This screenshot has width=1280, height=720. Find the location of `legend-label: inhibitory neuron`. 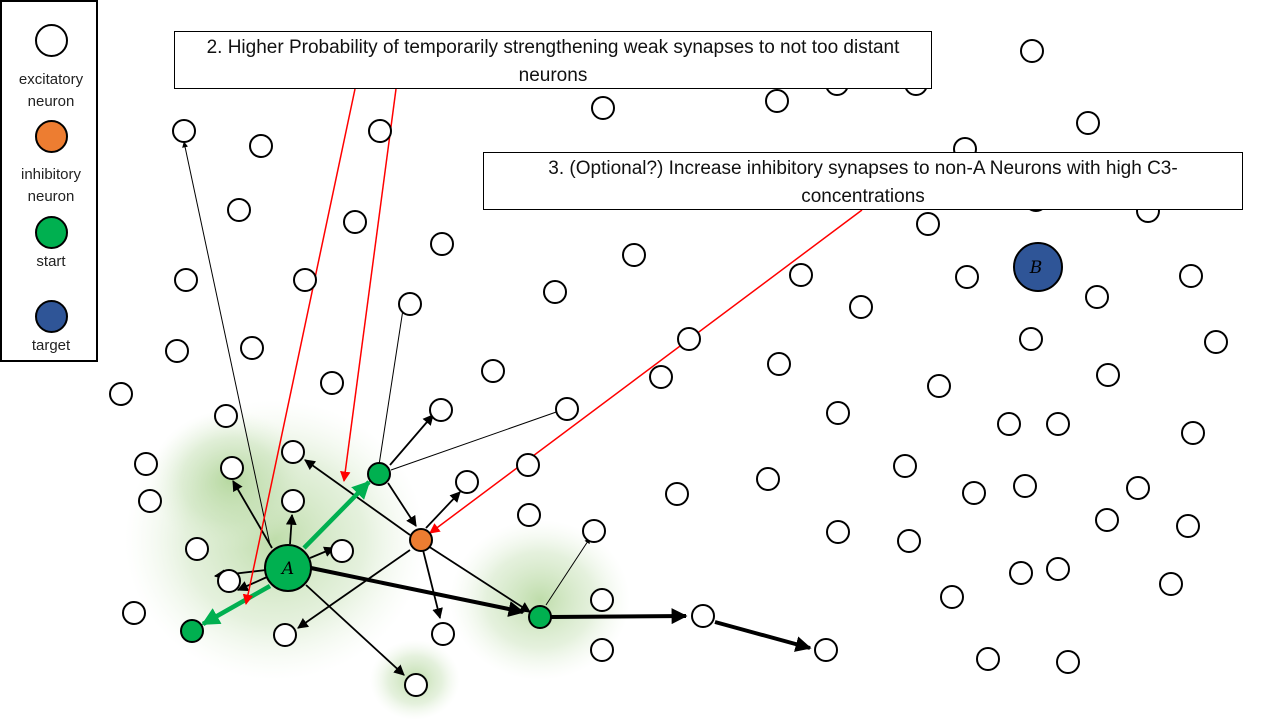

legend-label: inhibitory neuron is located at coordinates (51, 185).